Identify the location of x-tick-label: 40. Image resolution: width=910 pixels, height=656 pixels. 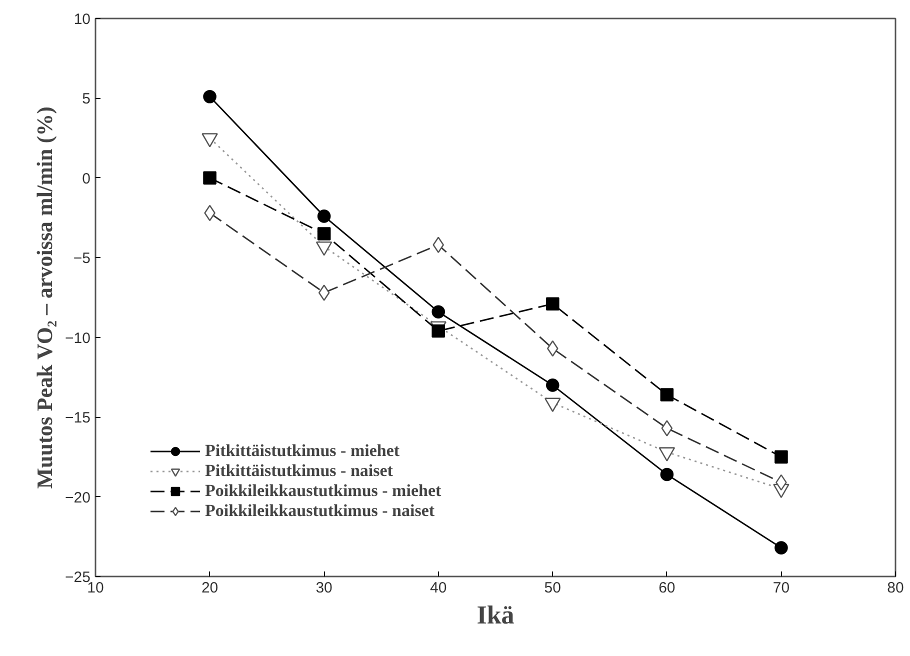
(438, 588).